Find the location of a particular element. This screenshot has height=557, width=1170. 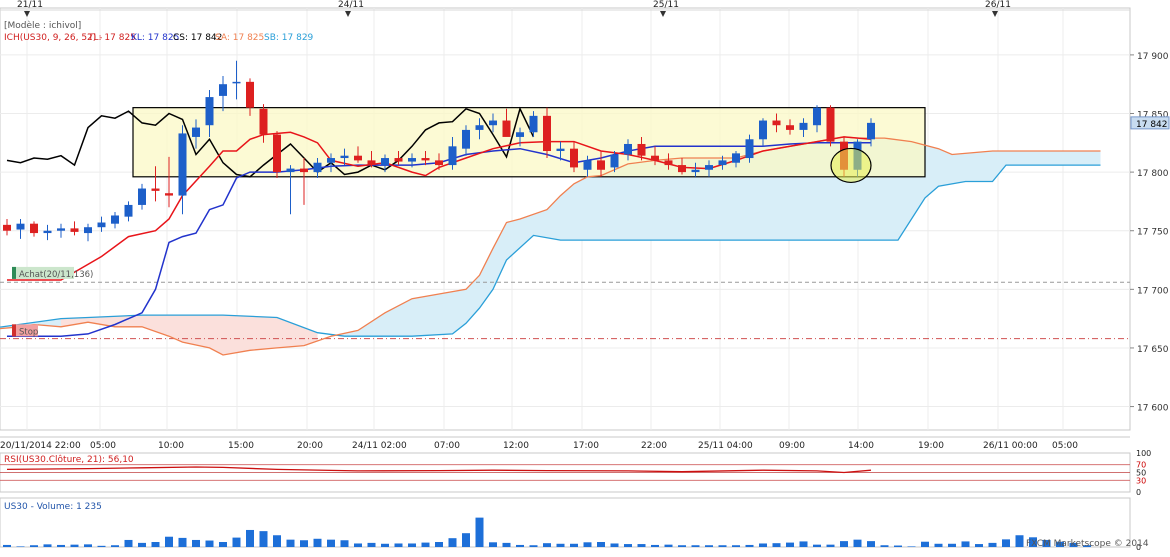

indicator-legend-text: ICH(US30, 9, 26, 52) - is located at coordinates (53, 38).